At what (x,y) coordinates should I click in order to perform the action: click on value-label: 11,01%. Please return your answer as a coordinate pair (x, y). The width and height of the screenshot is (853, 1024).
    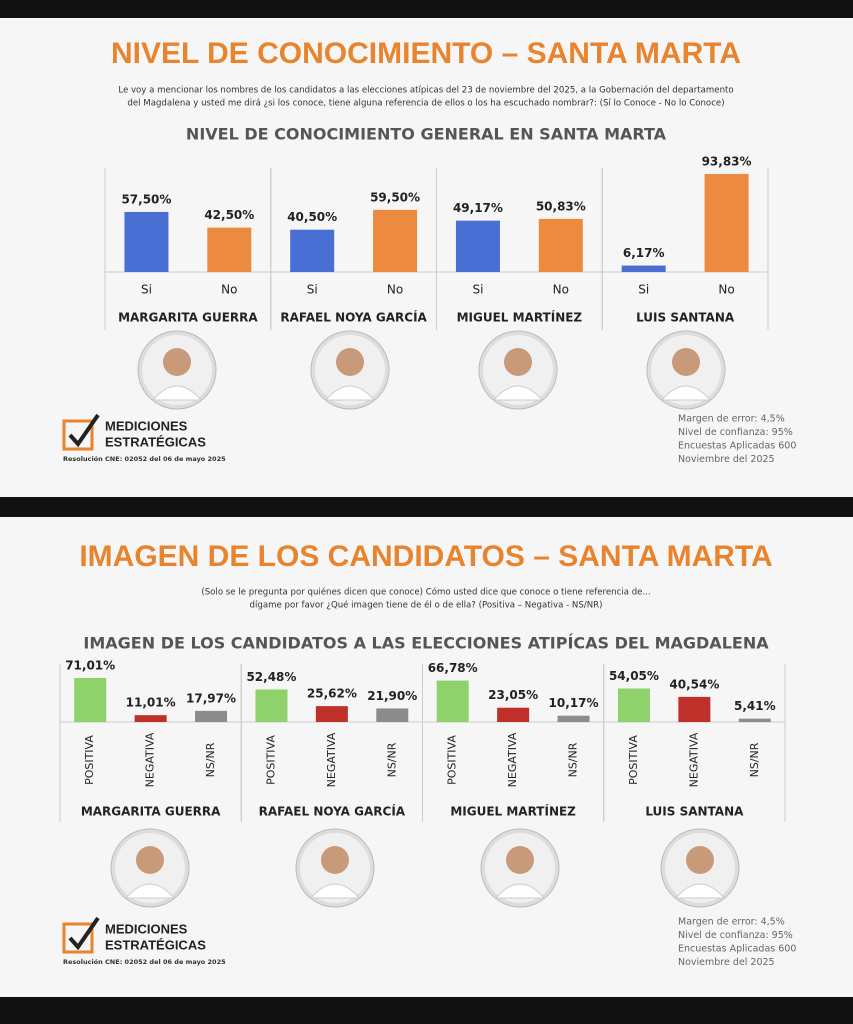
    Looking at the image, I should click on (151, 703).